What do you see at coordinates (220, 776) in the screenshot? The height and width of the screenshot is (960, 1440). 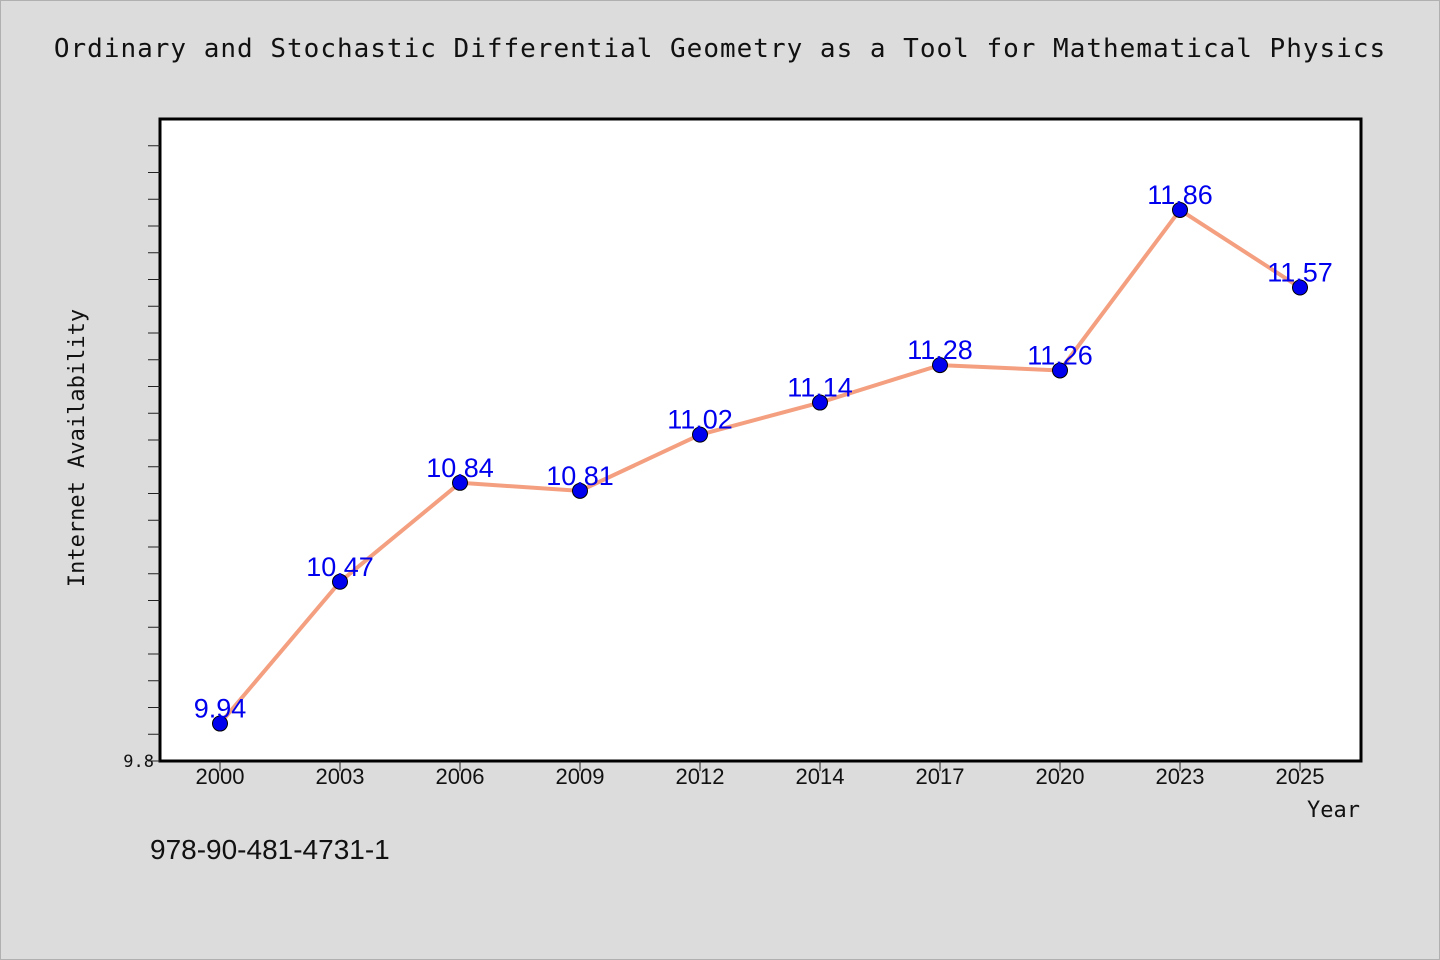 I see `x-tick-label: 2000` at bounding box center [220, 776].